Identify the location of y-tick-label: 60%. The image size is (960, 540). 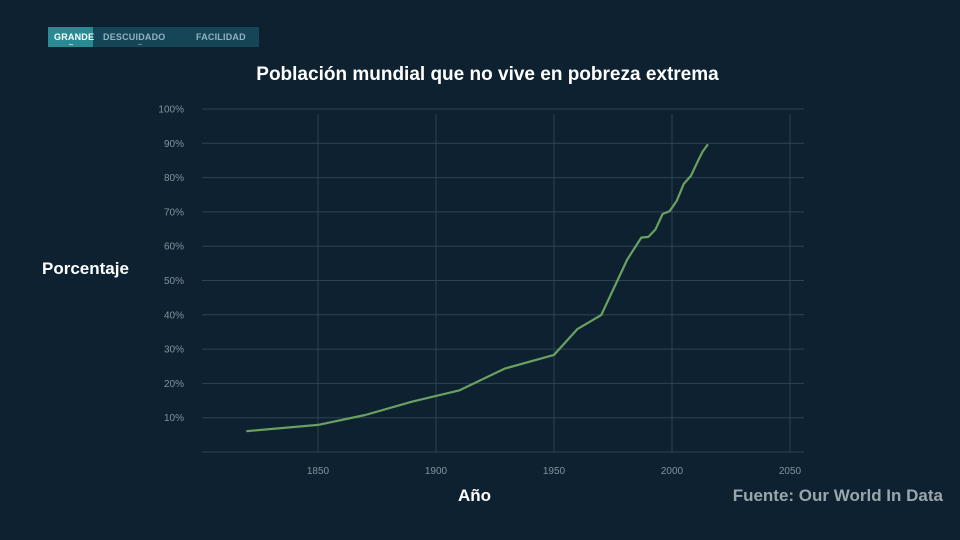
(174, 247).